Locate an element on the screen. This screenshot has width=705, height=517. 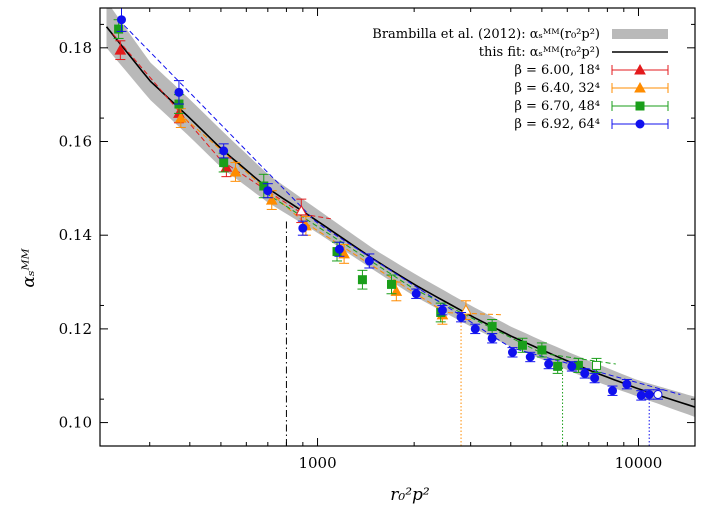
legend-entry-2: β = 6.00, 18⁴ is located at coordinates (591, 70).